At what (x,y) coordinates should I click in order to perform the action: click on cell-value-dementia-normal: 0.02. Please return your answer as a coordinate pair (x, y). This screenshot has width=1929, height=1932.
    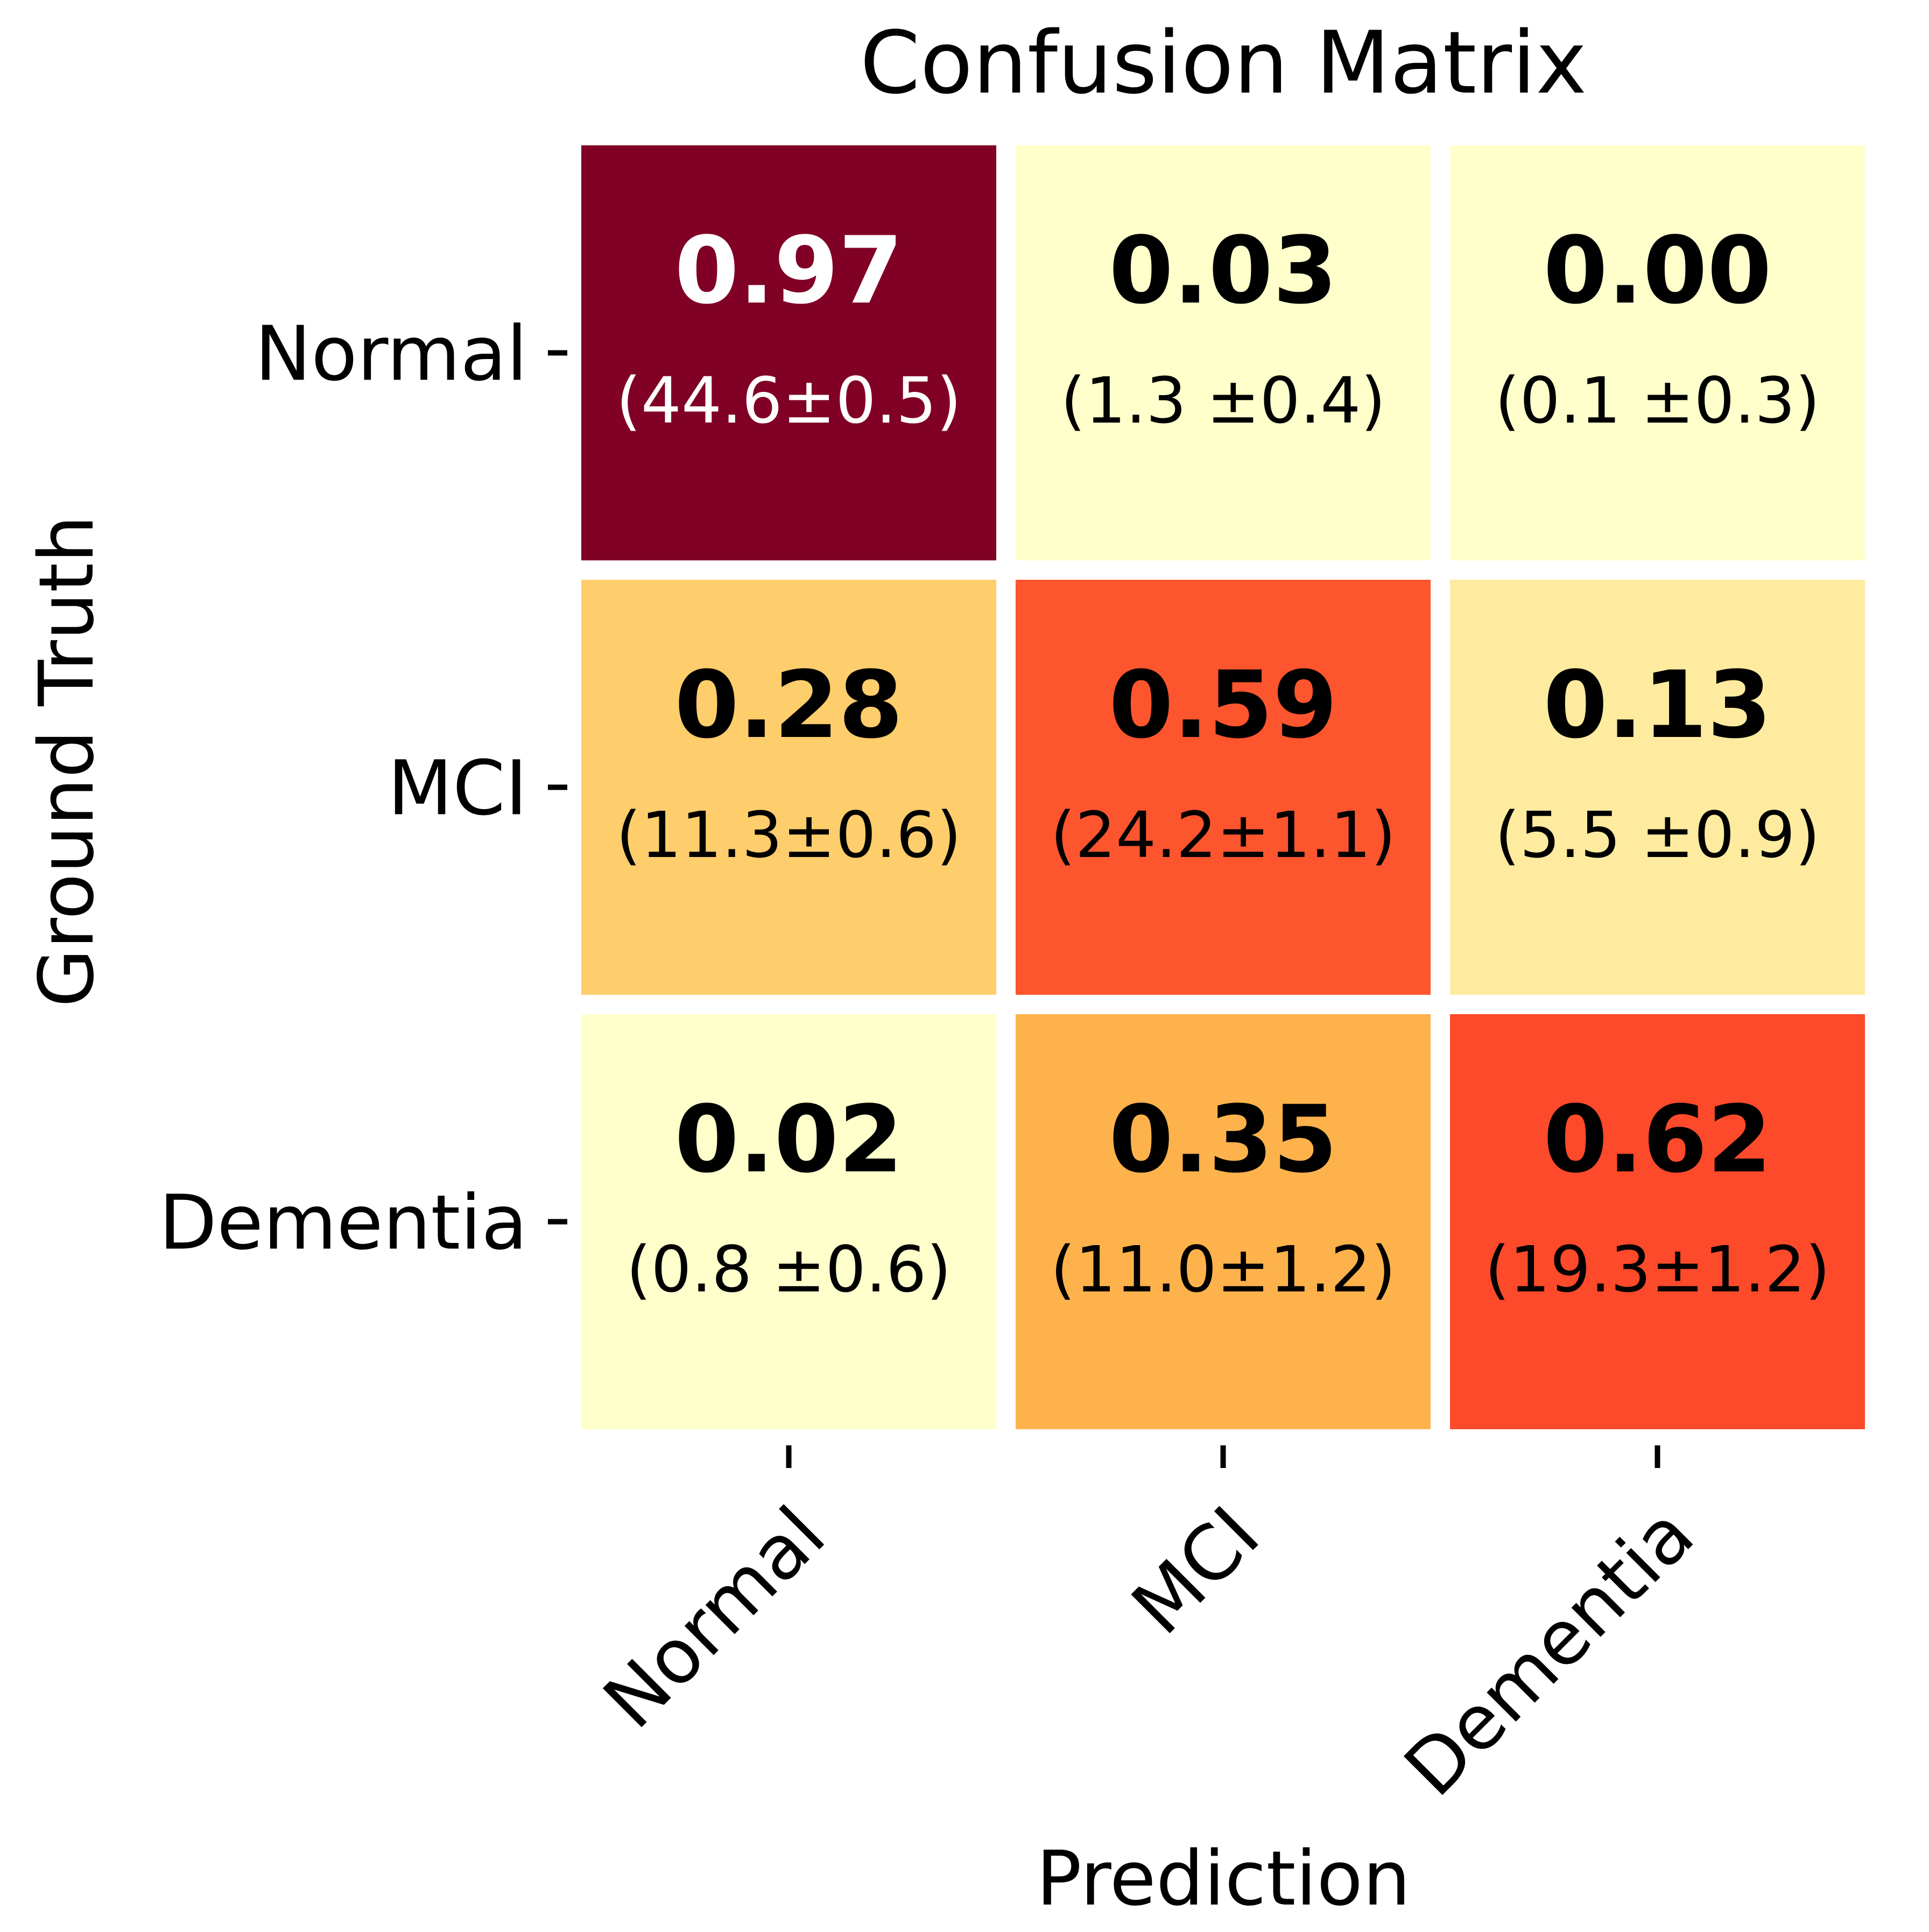
    Looking at the image, I should click on (788, 1139).